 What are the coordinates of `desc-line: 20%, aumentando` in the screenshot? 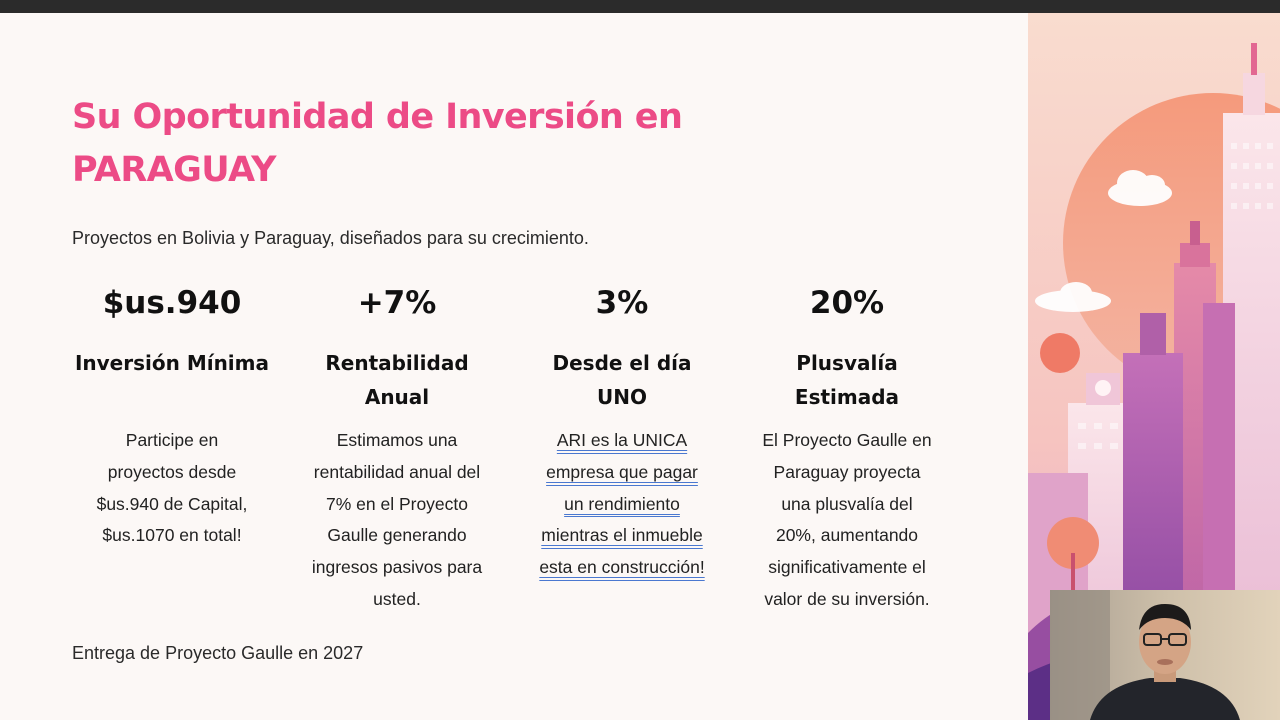 It's located at (847, 535).